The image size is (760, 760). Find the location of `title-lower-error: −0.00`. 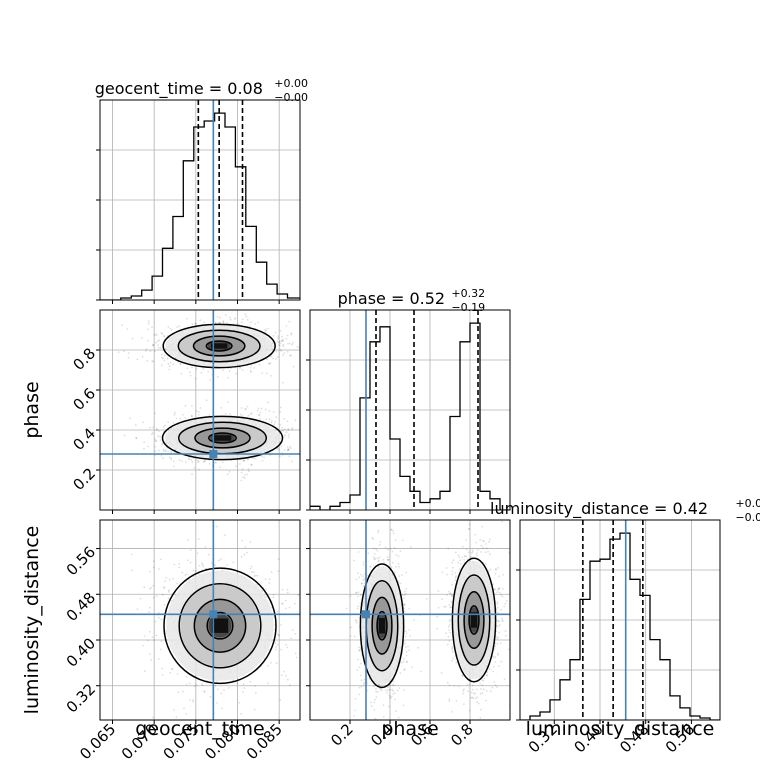

title-lower-error: −0.00 is located at coordinates (291, 97).